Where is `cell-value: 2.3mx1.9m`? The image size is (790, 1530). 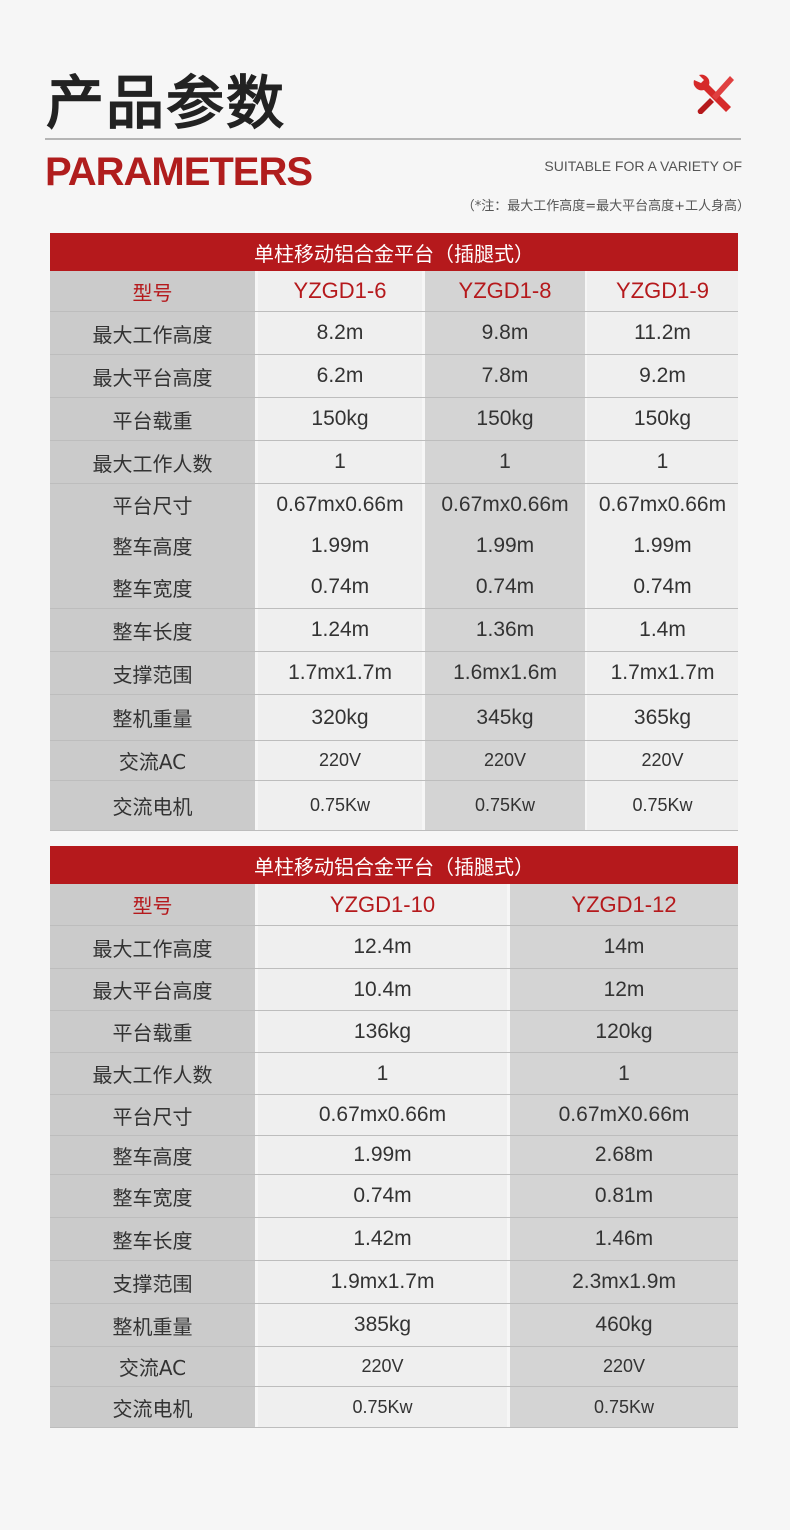
cell-value: 2.3mx1.9m is located at coordinates (624, 1282).